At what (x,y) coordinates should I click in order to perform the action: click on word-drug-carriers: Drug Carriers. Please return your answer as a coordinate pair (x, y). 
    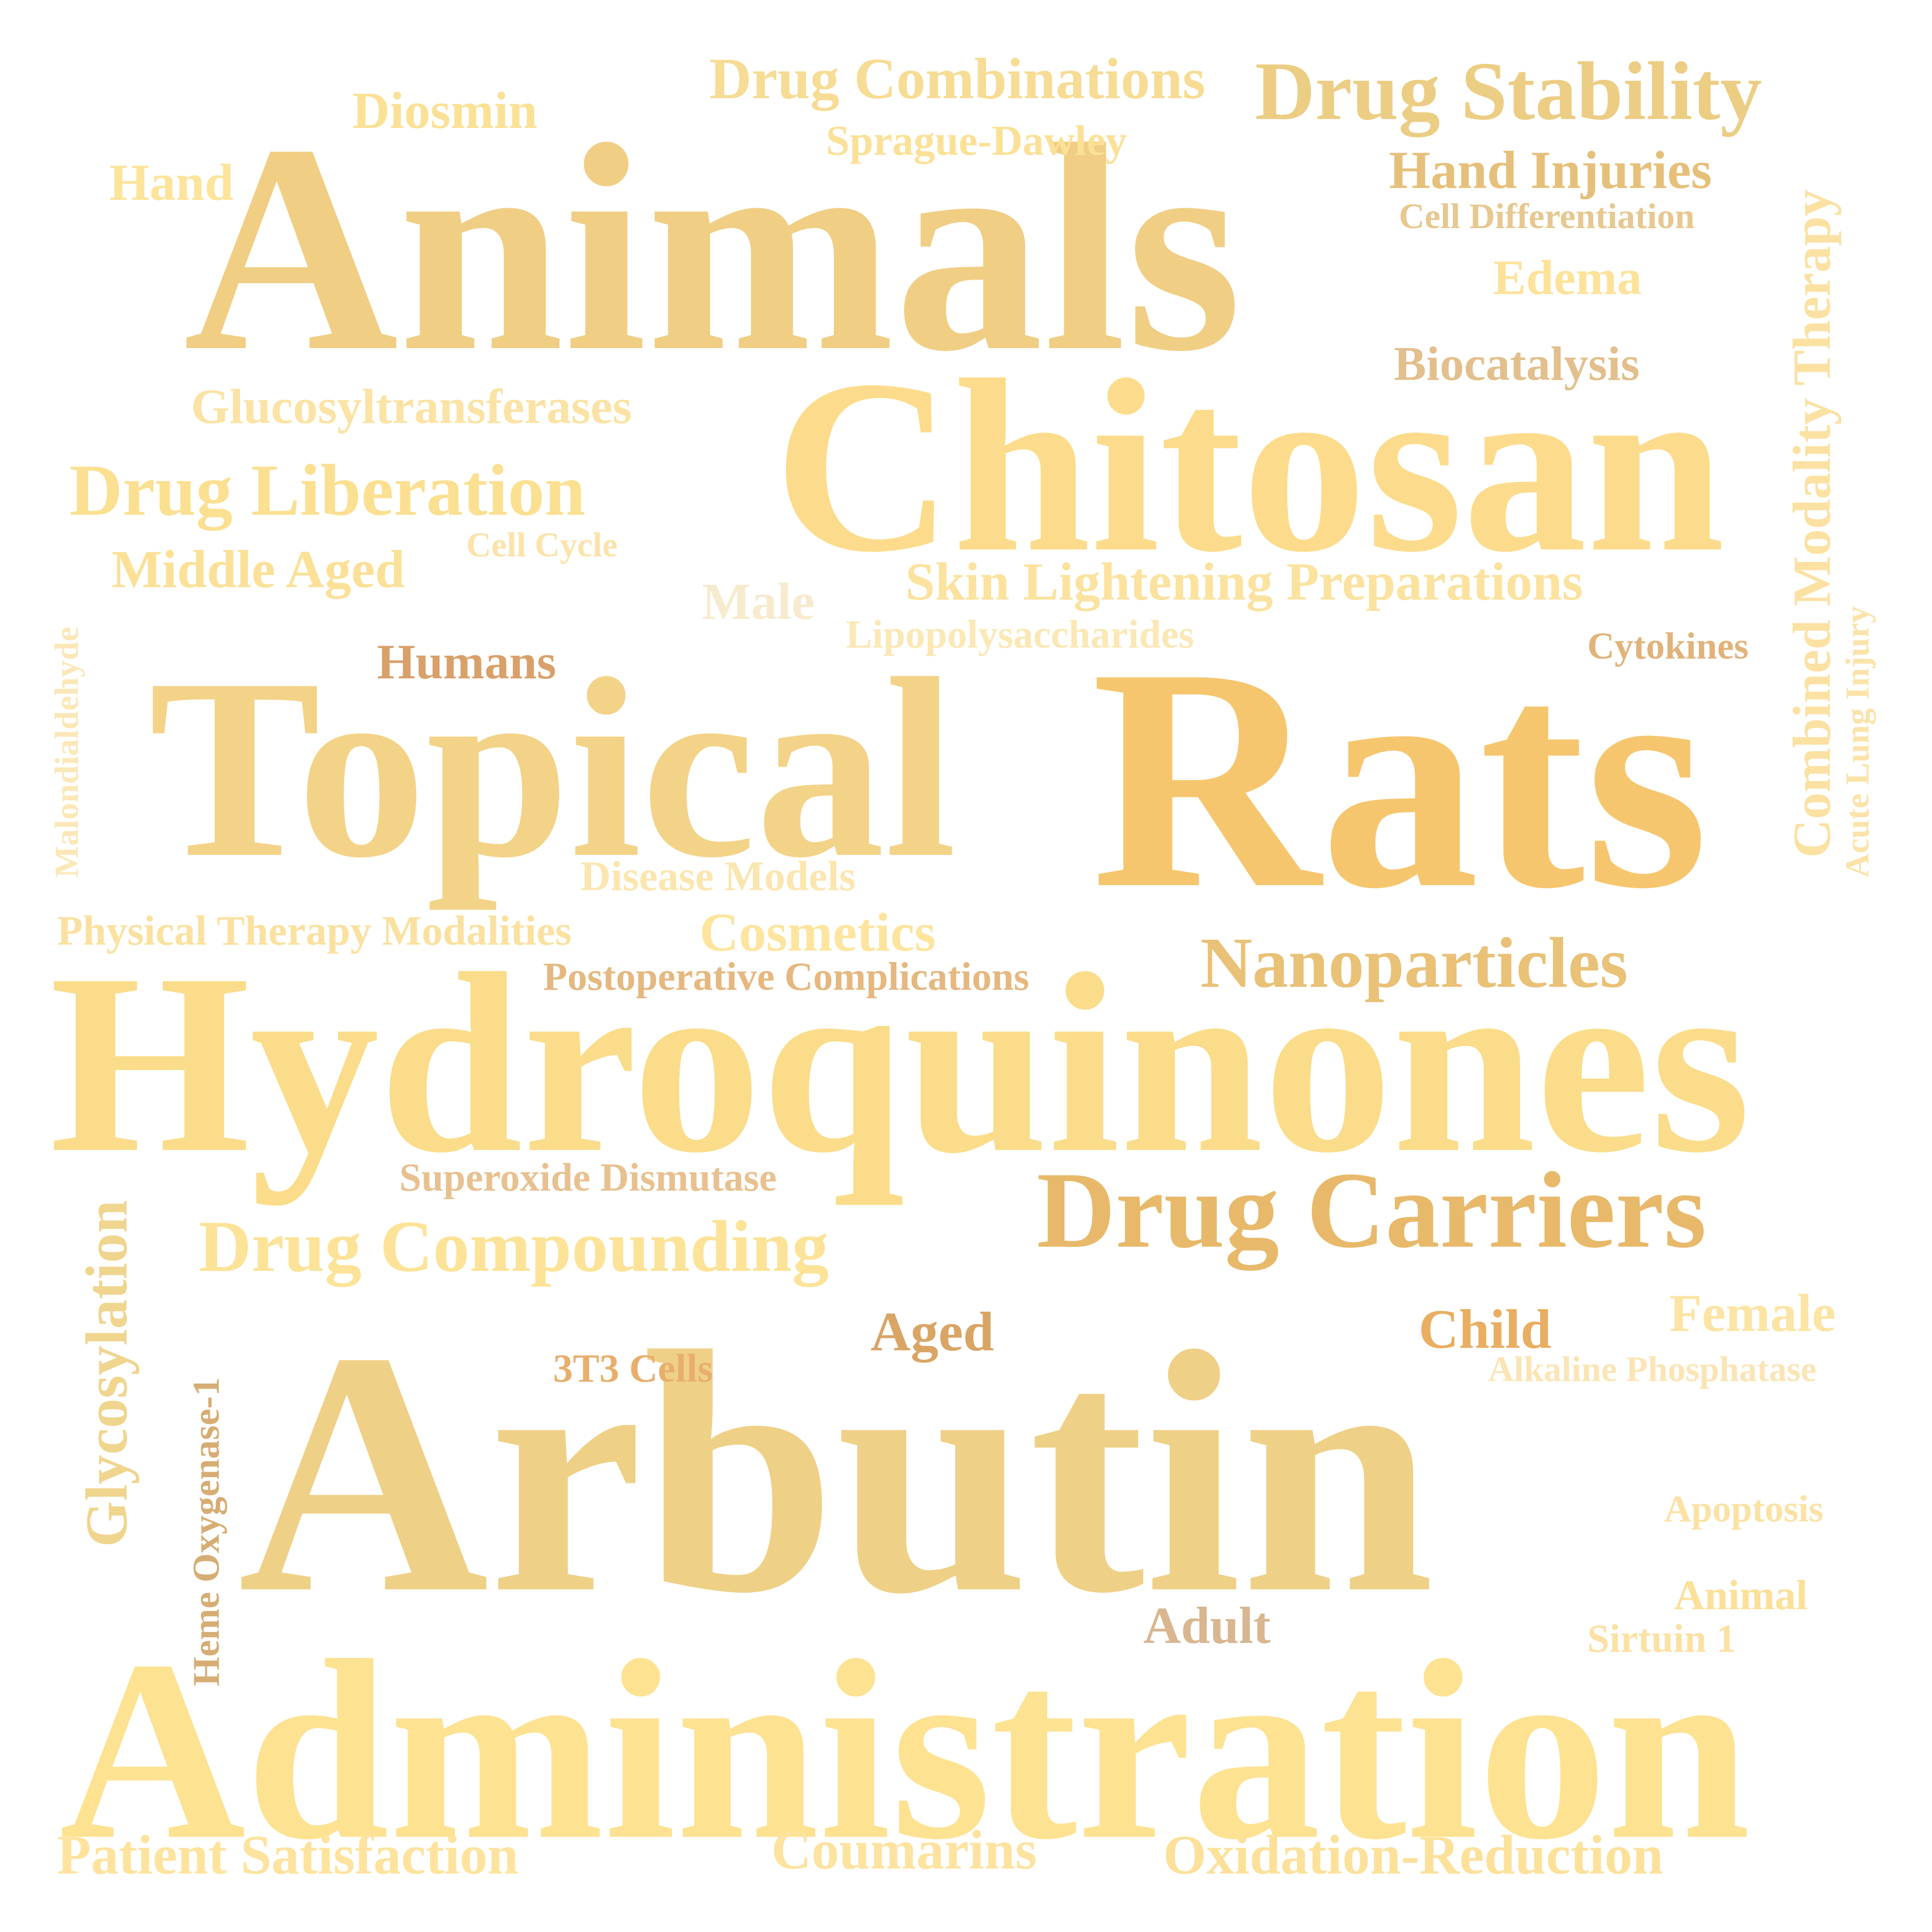
    Looking at the image, I should click on (1372, 1209).